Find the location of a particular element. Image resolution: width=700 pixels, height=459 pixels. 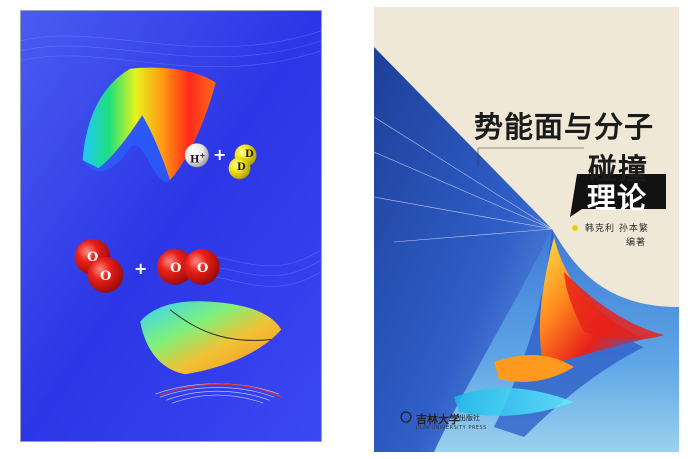

authors: 韩克利 孙本繁 is located at coordinates (617, 229).